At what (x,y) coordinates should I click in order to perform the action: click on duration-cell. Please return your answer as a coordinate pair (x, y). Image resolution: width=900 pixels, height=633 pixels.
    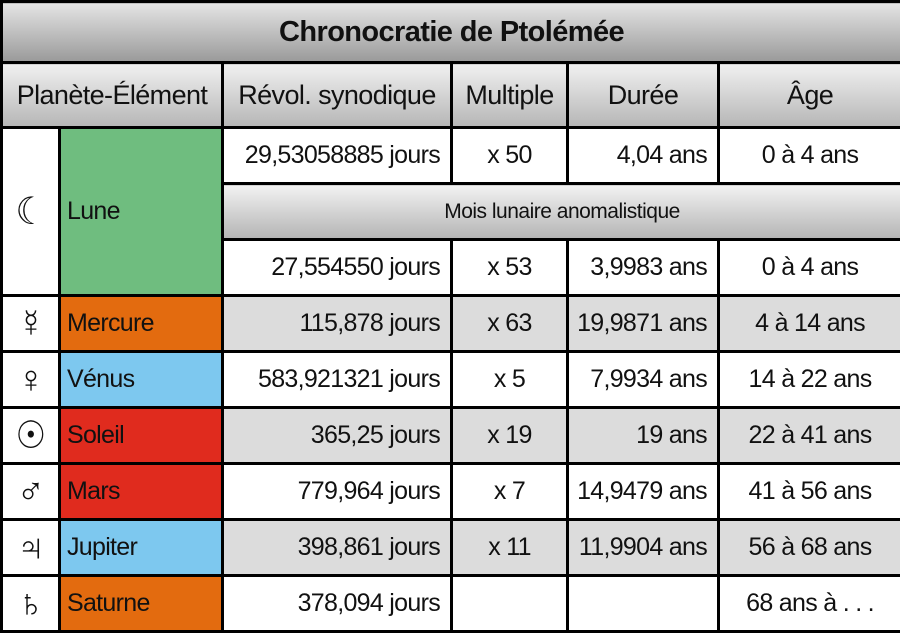
    Looking at the image, I should click on (643, 604).